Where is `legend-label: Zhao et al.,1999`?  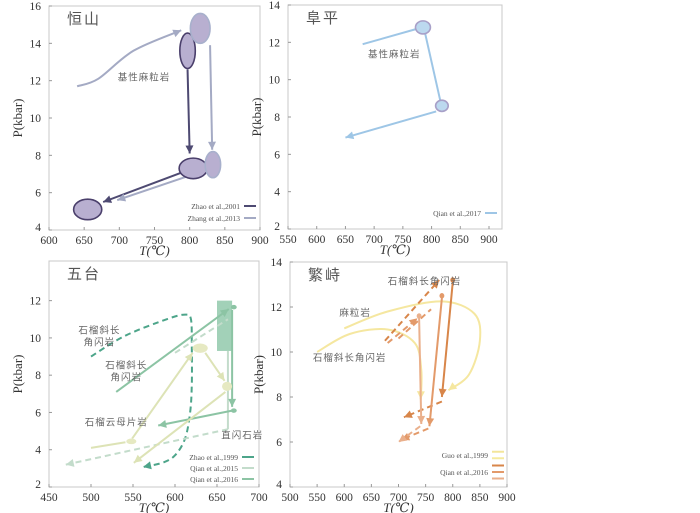
legend-label: Zhao et al.,1999 is located at coordinates (213, 457).